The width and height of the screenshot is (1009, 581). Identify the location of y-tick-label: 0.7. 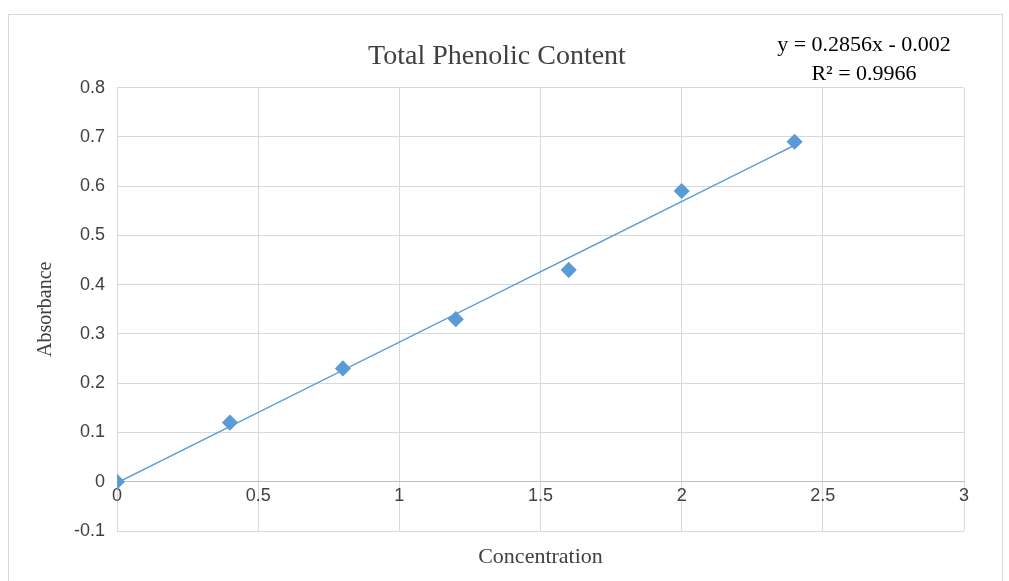
(92, 135).